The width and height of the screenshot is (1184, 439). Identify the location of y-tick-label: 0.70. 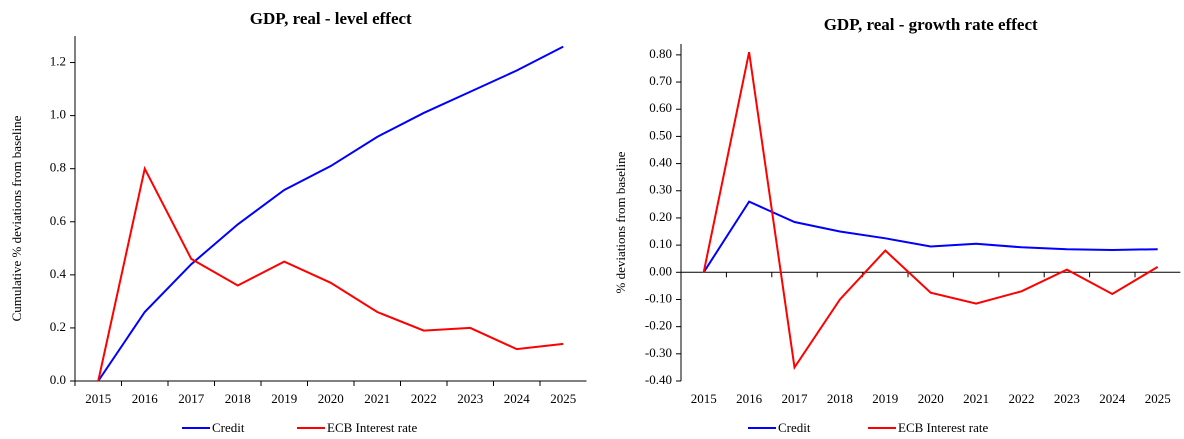
(660, 80).